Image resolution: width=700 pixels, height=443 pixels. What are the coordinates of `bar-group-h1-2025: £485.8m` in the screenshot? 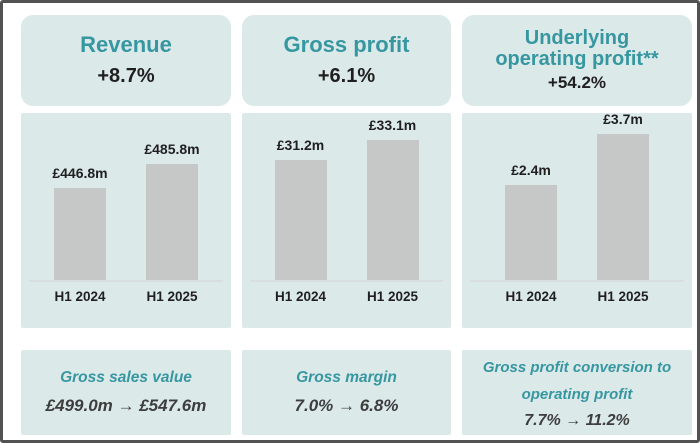 It's located at (172, 210).